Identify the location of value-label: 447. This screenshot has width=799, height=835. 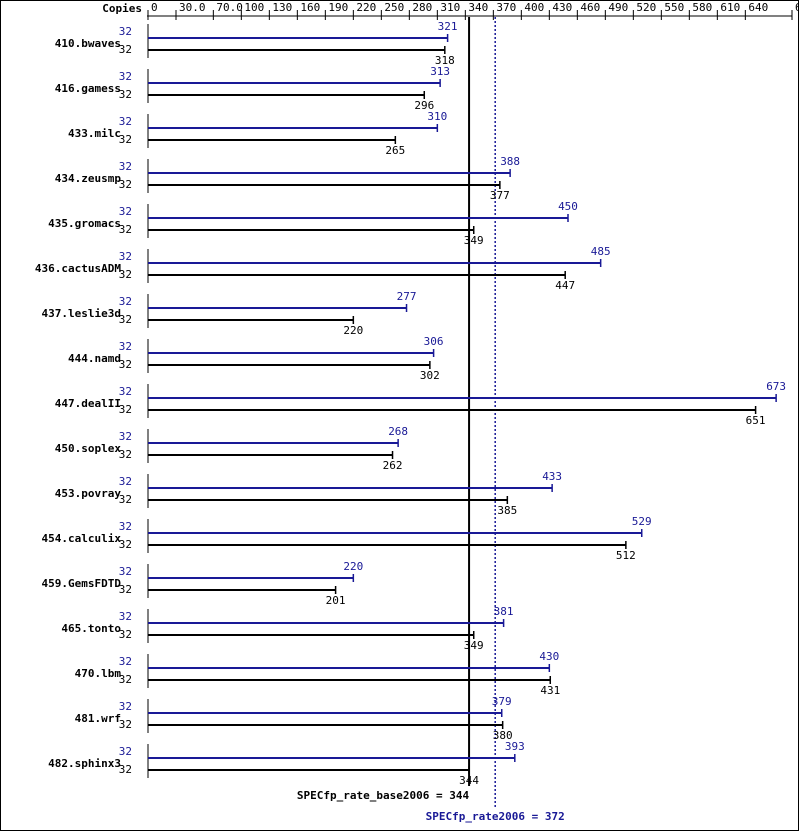
(565, 285).